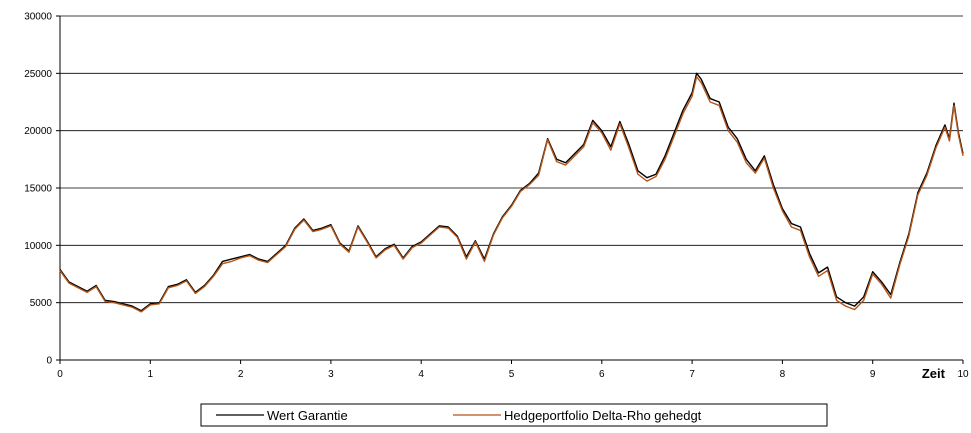  I want to click on x-tick-label-6: 6, so click(602, 374).